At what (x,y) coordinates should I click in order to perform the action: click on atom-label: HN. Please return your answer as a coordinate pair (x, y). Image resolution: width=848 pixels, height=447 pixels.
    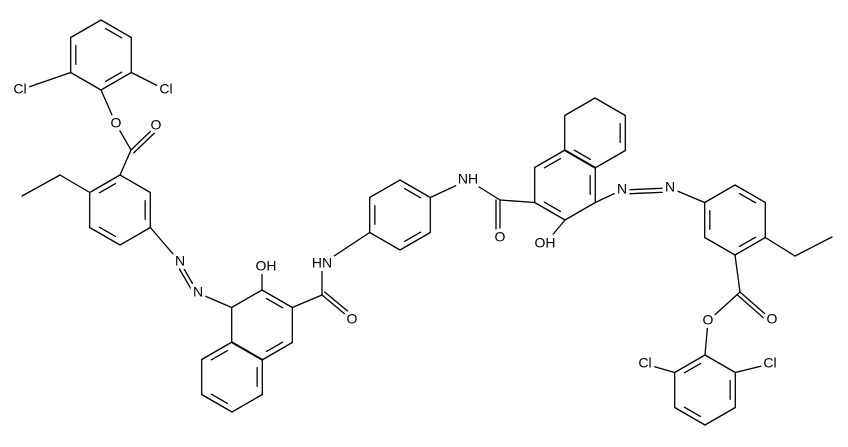
    Looking at the image, I should click on (322, 263).